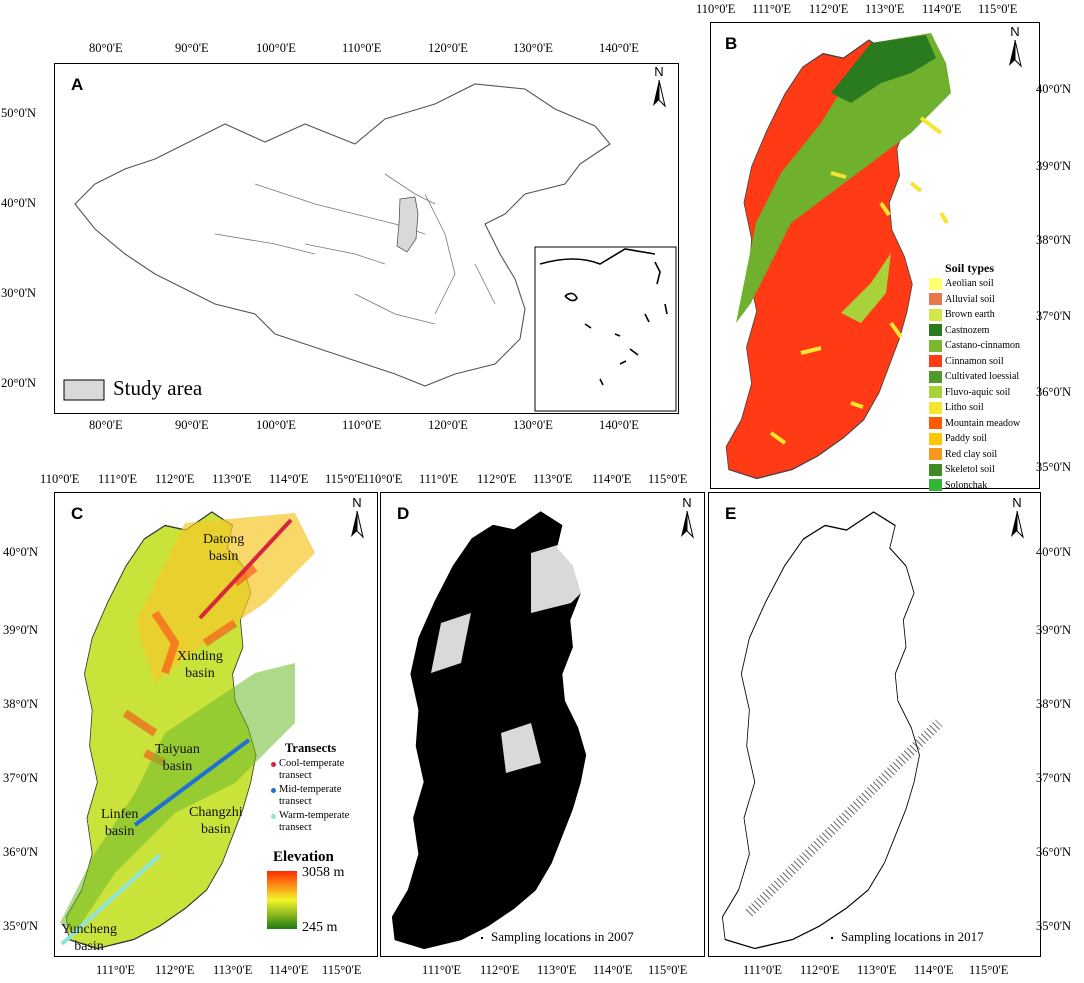 This screenshot has height=983, width=1084. What do you see at coordinates (282, 900) in the screenshot?
I see `elevation-colorbar` at bounding box center [282, 900].